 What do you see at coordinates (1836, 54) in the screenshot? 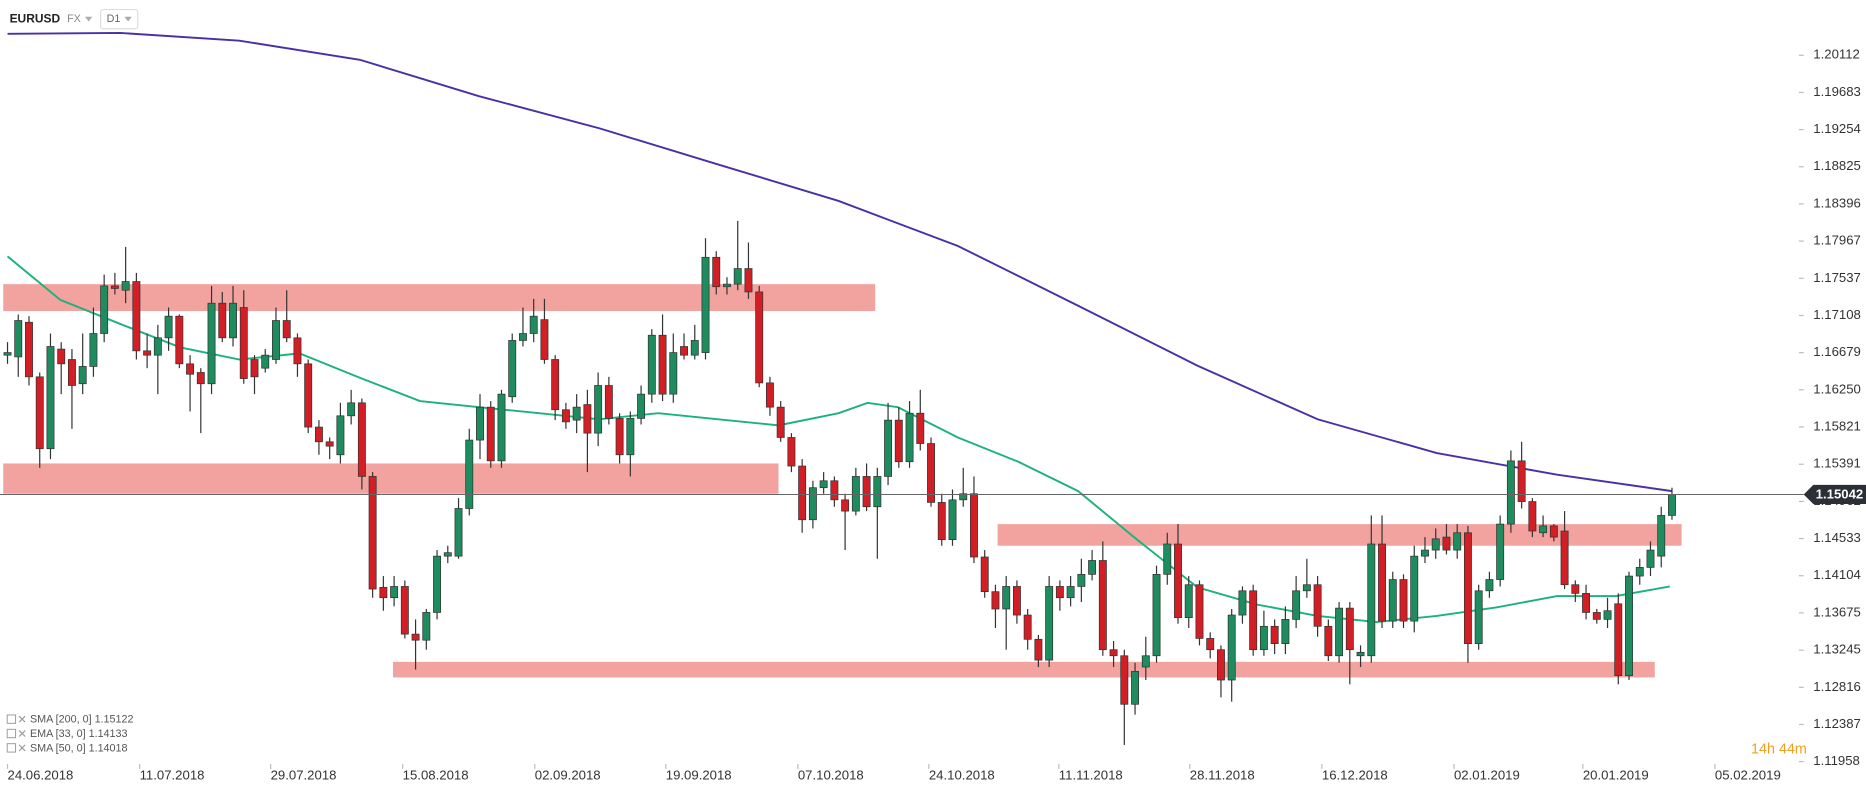
I see `y-tick-label: 1.20112` at bounding box center [1836, 54].